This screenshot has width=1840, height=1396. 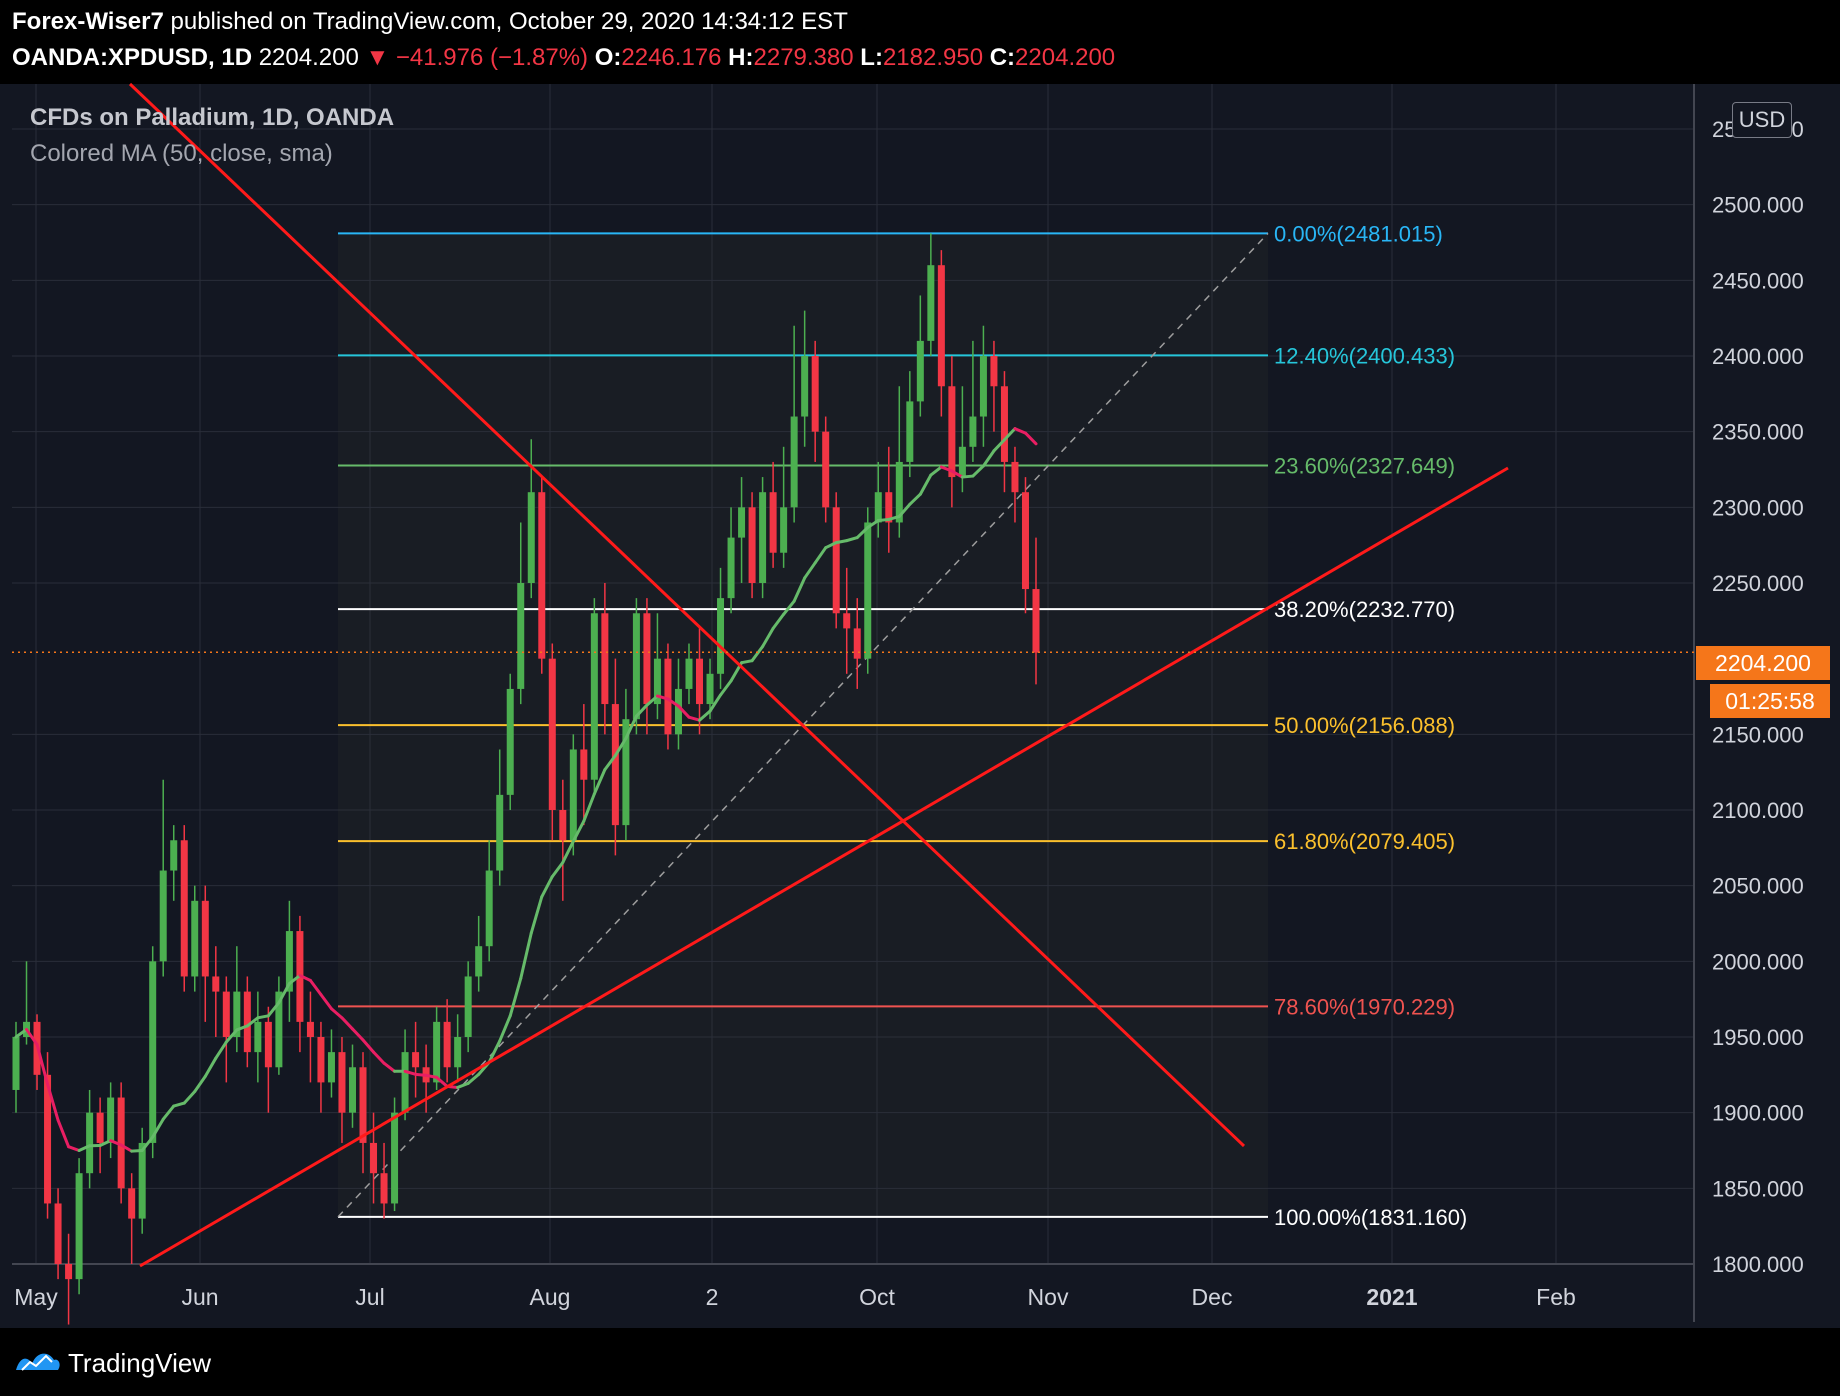 I want to click on close-value: 2204.200, so click(x=1065, y=57).